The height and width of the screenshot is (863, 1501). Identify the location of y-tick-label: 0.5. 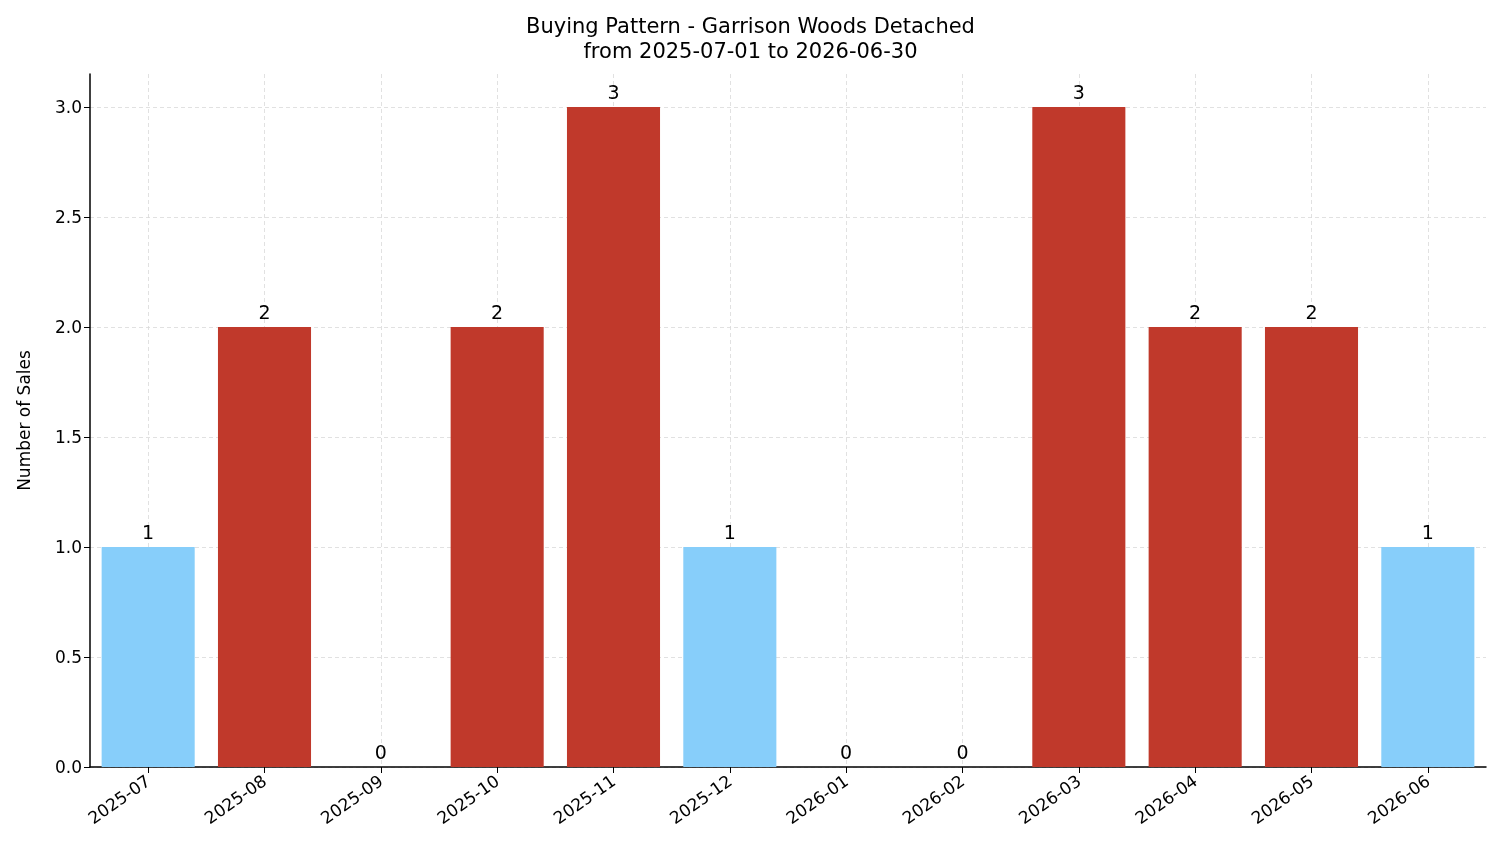
(68, 657).